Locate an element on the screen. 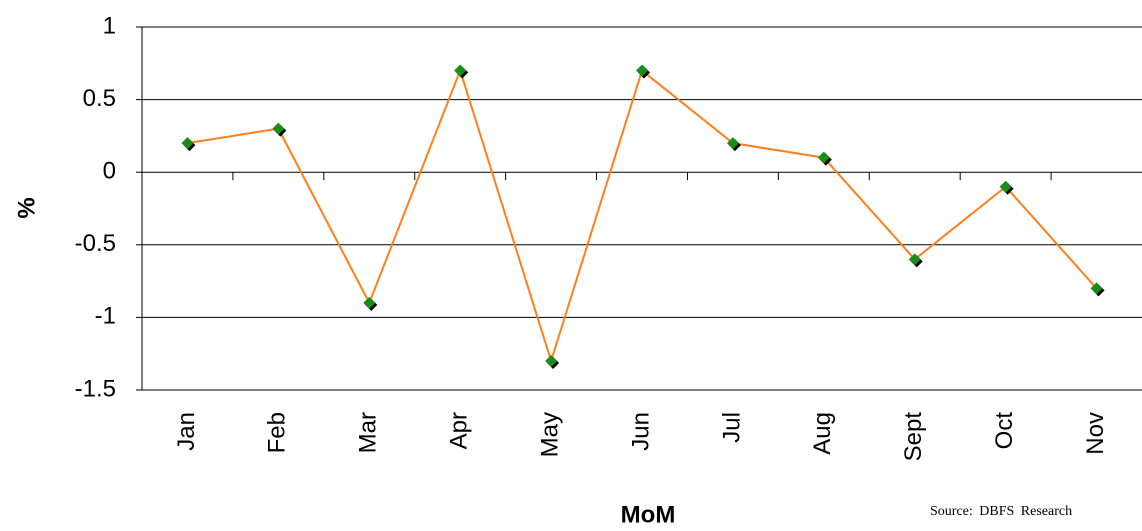 The width and height of the screenshot is (1142, 531). y-tick-label: 1 is located at coordinates (109, 25).